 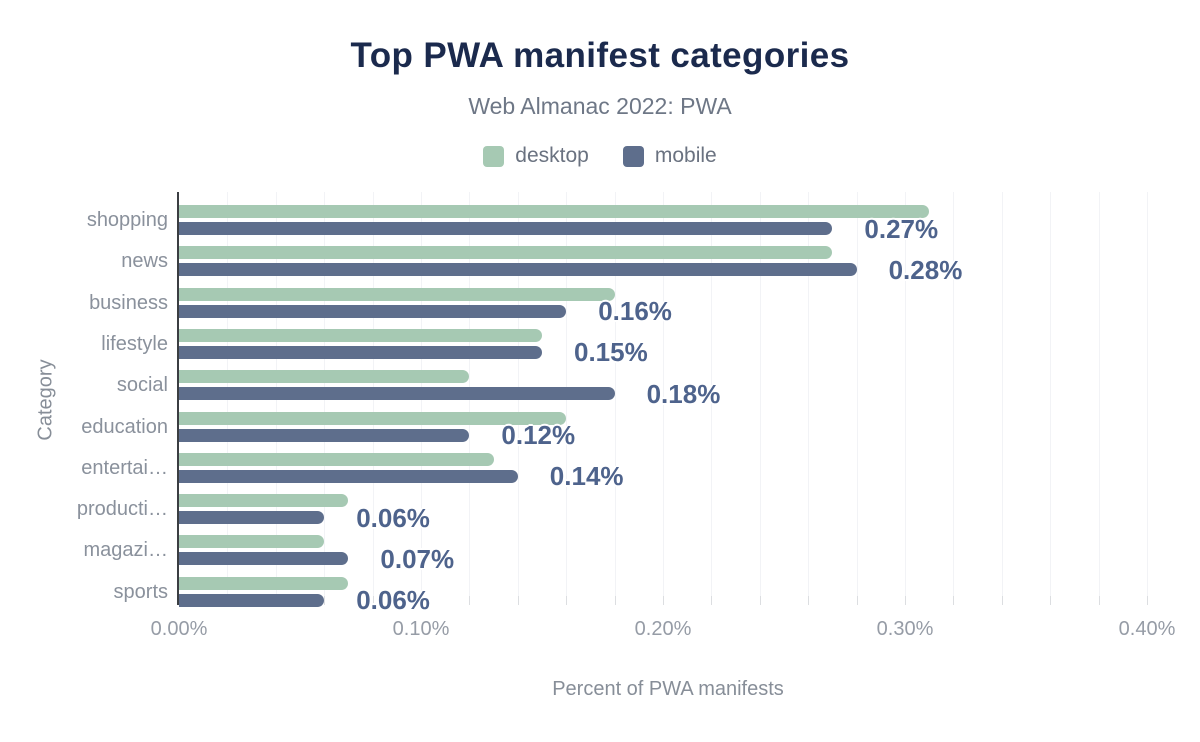 What do you see at coordinates (252, 542) in the screenshot?
I see `bar-desktop-magazi` at bounding box center [252, 542].